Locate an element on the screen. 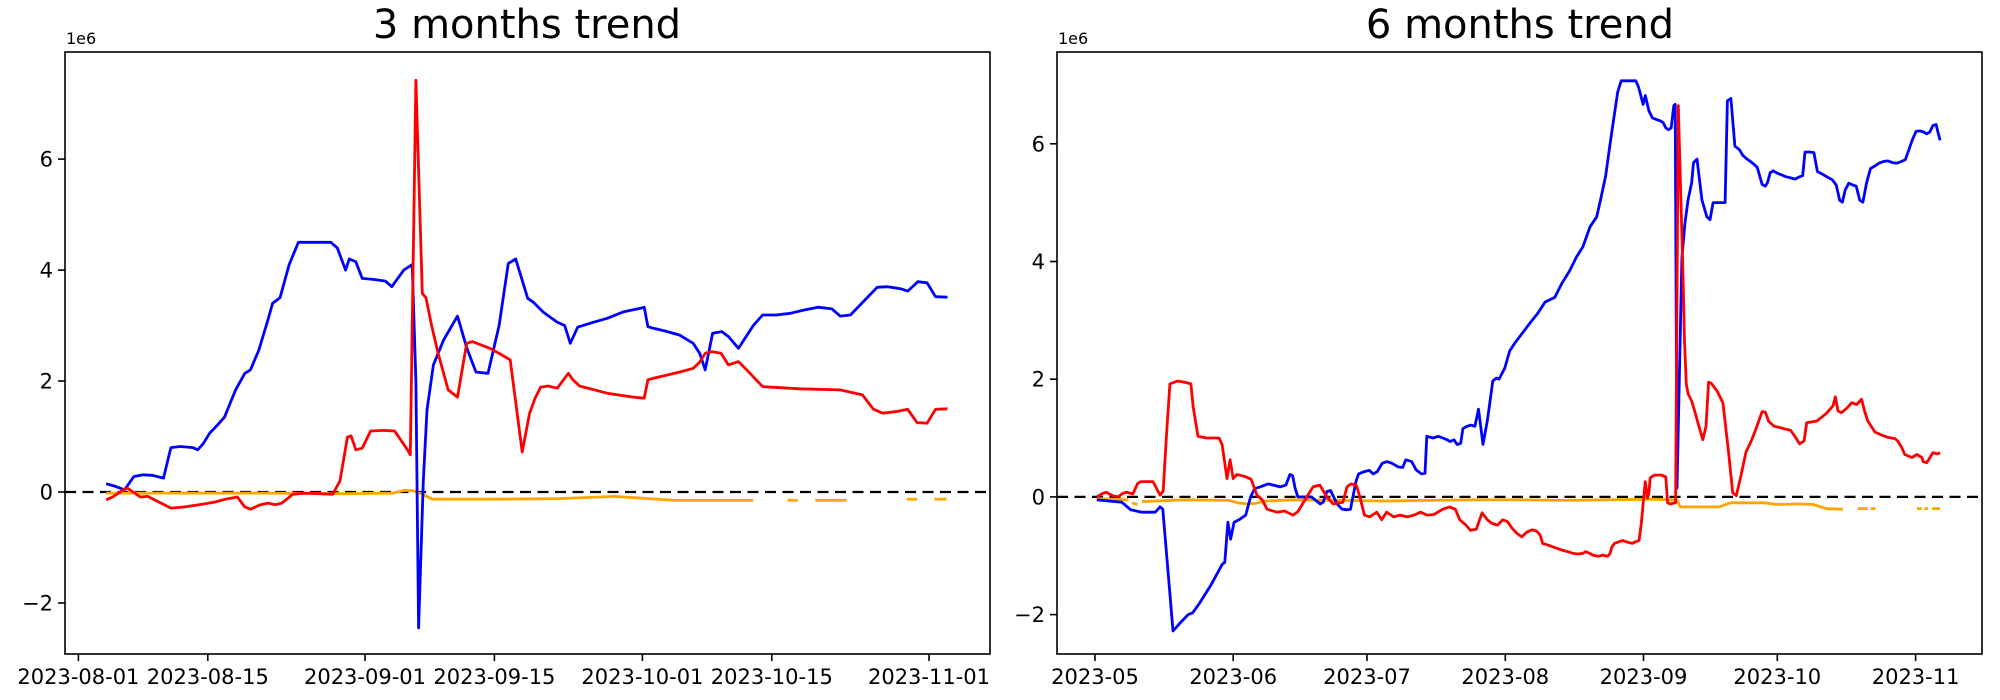 The height and width of the screenshot is (700, 2000). left-y-axis-offset-label: 1e6 is located at coordinates (81, 38).